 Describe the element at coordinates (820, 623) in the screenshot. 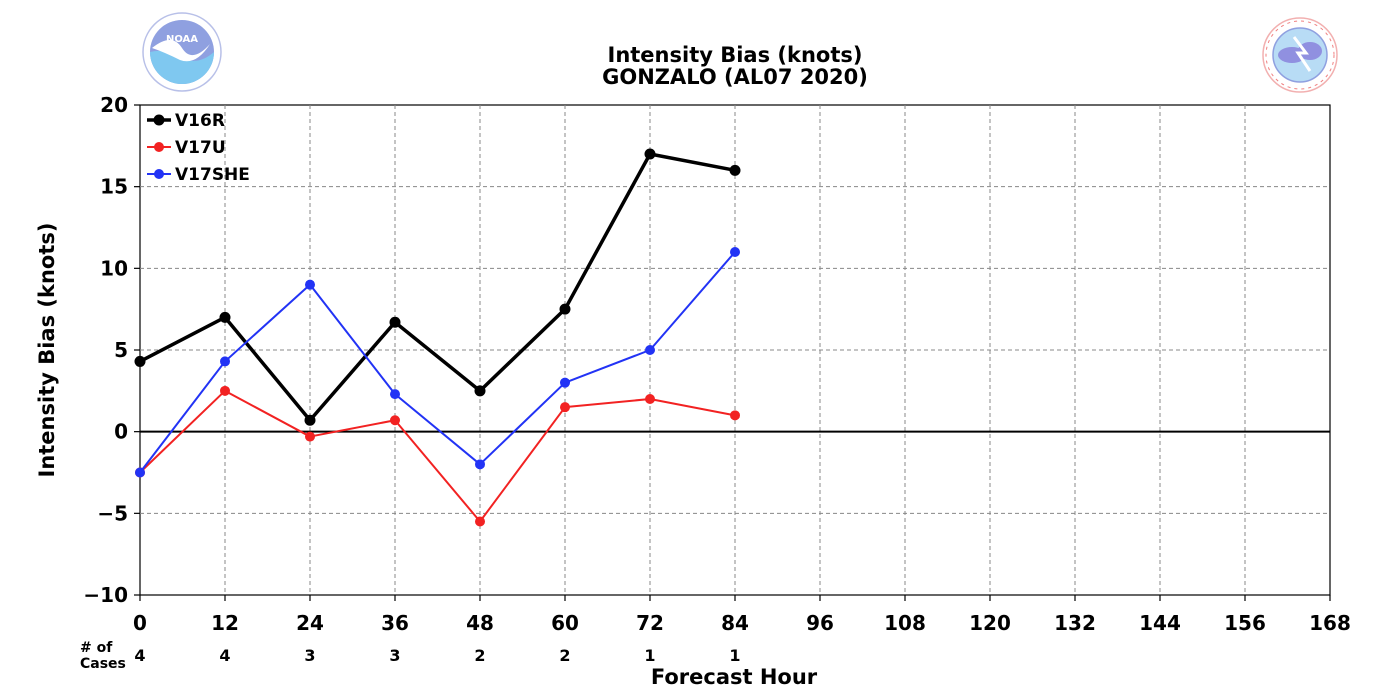

I see `x-tick-label: 96` at that location.